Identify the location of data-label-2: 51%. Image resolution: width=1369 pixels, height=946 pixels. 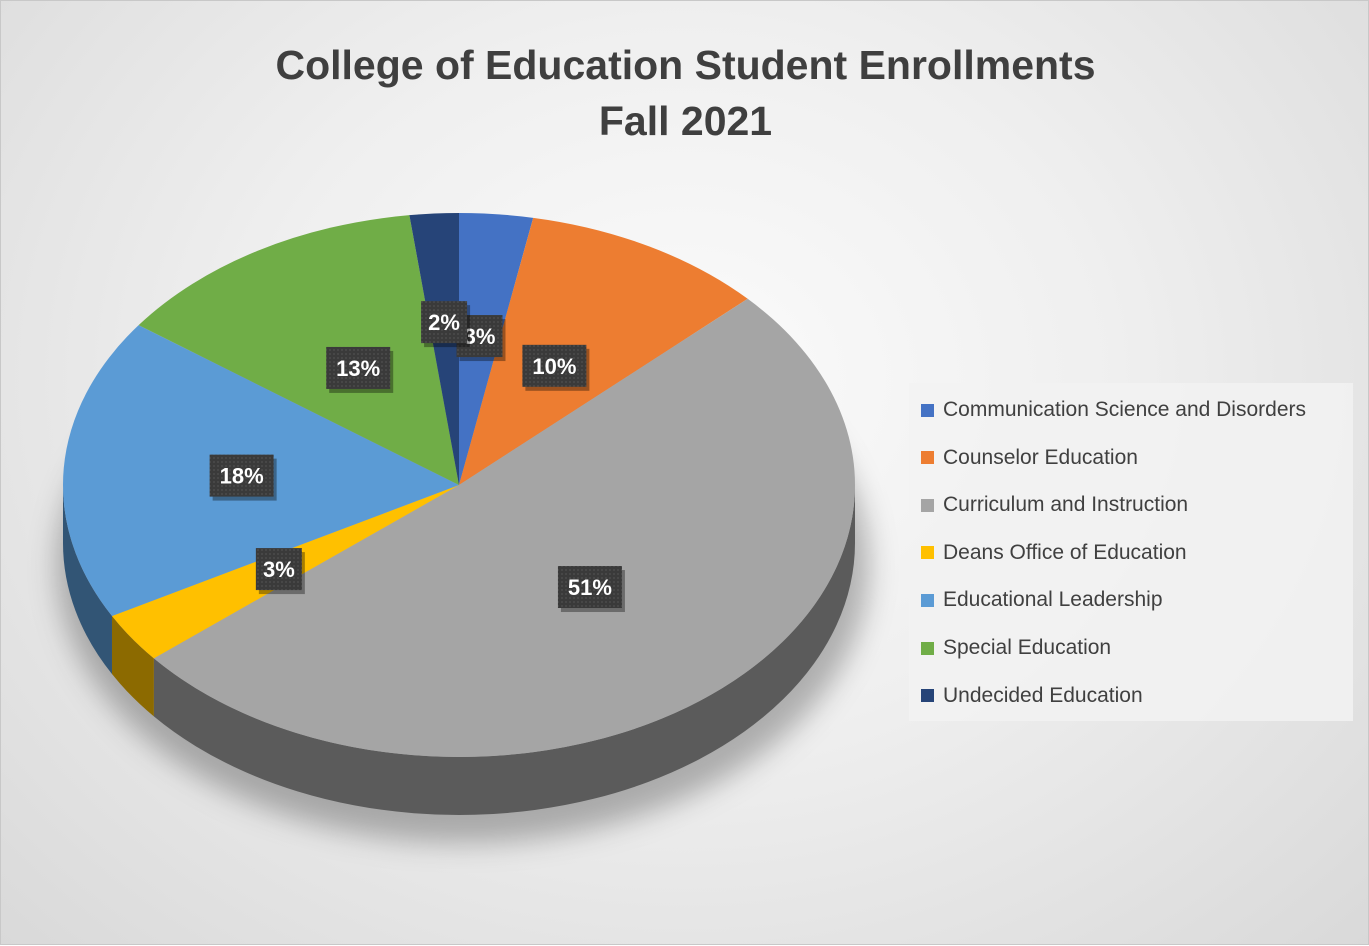
(590, 587).